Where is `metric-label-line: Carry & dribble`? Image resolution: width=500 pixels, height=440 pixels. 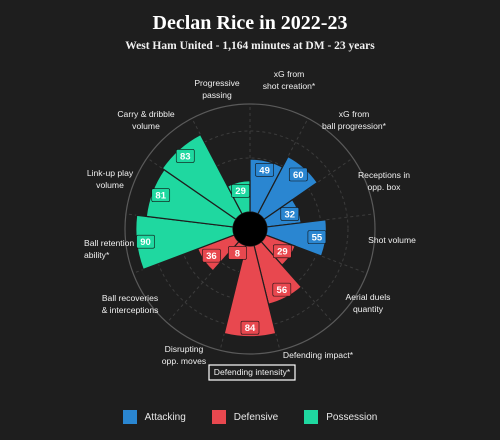 metric-label-line: Carry & dribble is located at coordinates (146, 114).